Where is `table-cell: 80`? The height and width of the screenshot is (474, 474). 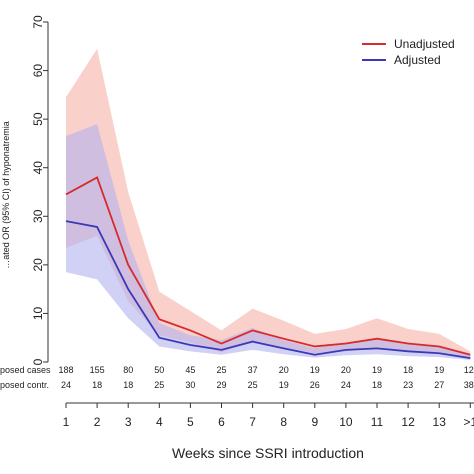
table-cell: 80 is located at coordinates (128, 370).